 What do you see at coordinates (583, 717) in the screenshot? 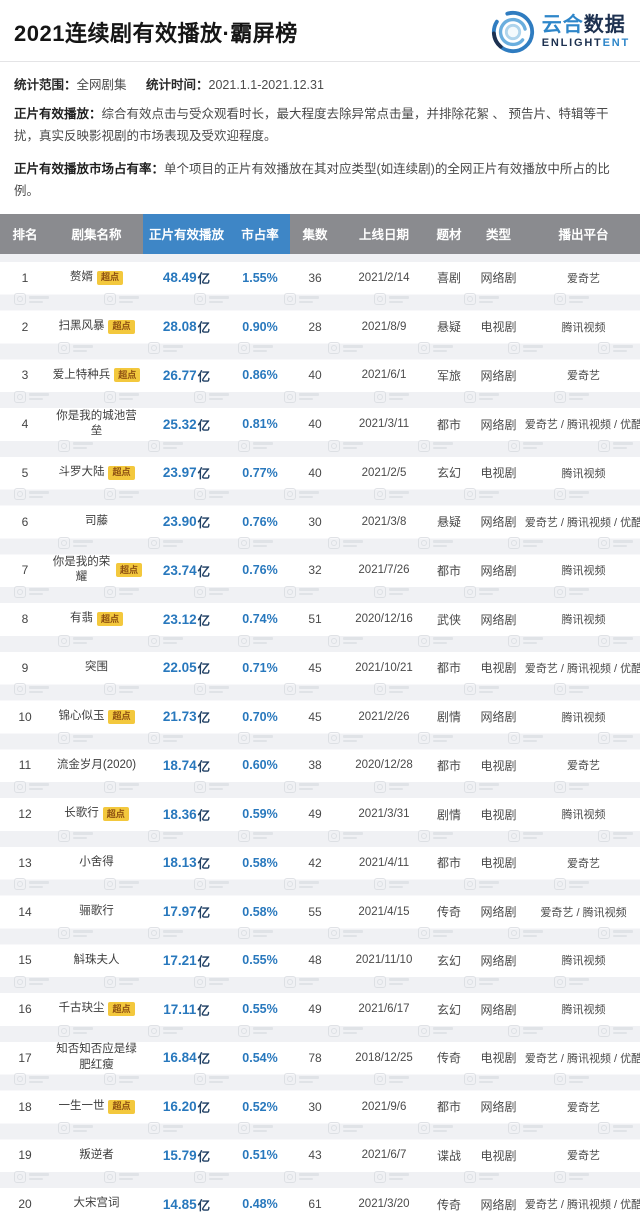
I see `platform-cell: 腾讯视频` at bounding box center [583, 717].